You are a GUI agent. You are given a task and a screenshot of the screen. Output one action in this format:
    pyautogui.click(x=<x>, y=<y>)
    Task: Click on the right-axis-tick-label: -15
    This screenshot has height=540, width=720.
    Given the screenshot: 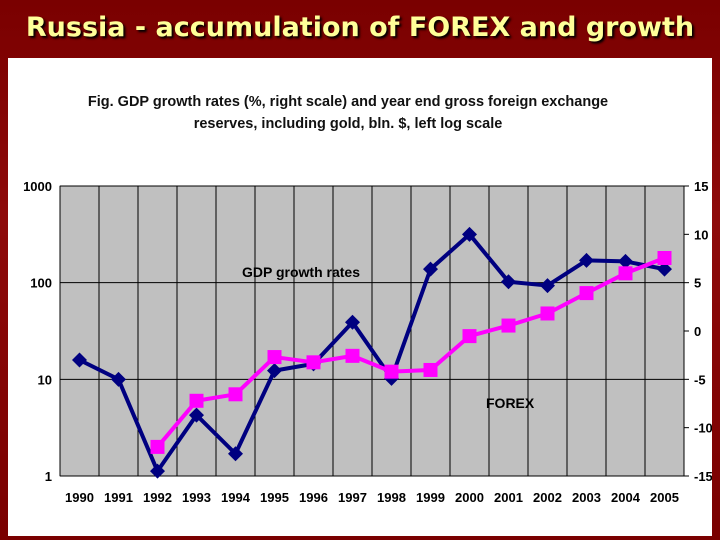 What is the action you would take?
    pyautogui.click(x=703, y=476)
    